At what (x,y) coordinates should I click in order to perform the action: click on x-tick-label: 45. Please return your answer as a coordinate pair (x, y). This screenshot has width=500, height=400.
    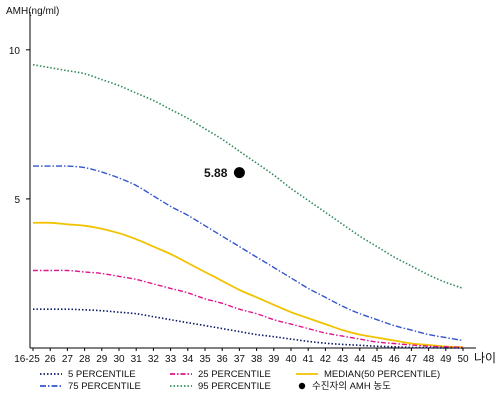
    Looking at the image, I should click on (377, 359).